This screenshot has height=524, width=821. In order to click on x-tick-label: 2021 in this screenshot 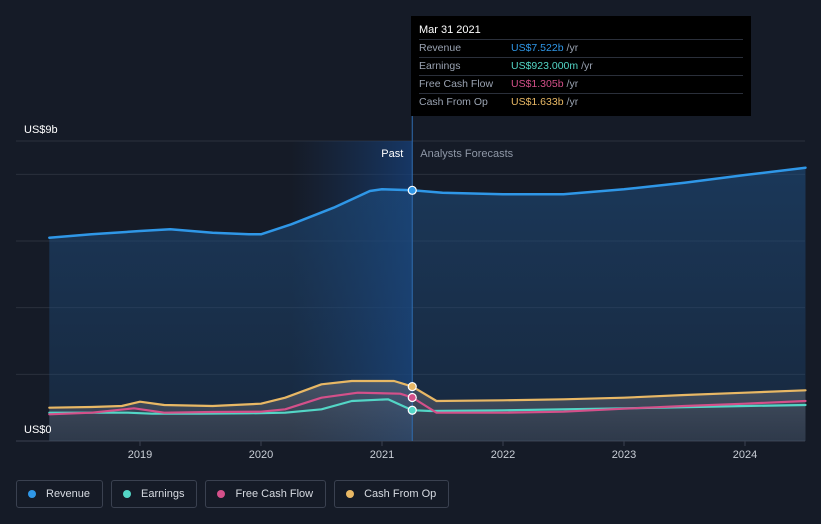, I will do `click(382, 455)`.